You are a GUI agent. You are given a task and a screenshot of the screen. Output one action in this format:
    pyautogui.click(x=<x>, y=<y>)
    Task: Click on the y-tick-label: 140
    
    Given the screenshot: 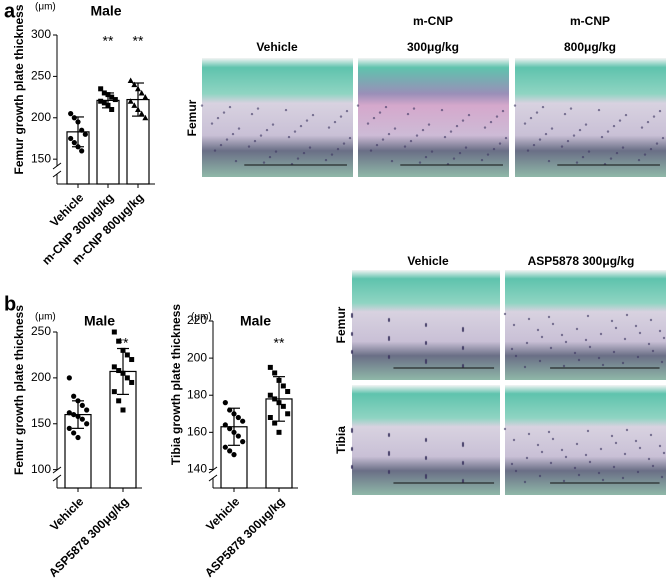 What is the action you would take?
    pyautogui.click(x=197, y=469)
    